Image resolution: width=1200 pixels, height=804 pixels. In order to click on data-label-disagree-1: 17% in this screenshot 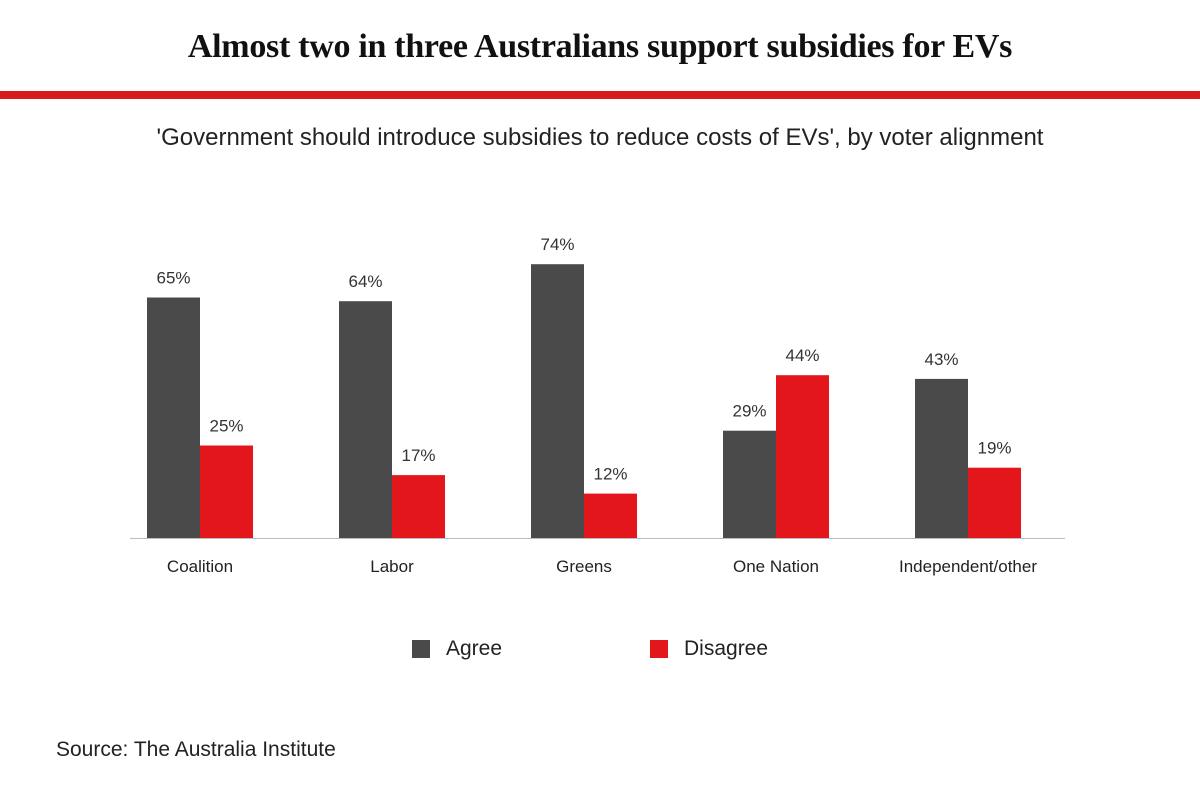, I will do `click(418, 455)`.